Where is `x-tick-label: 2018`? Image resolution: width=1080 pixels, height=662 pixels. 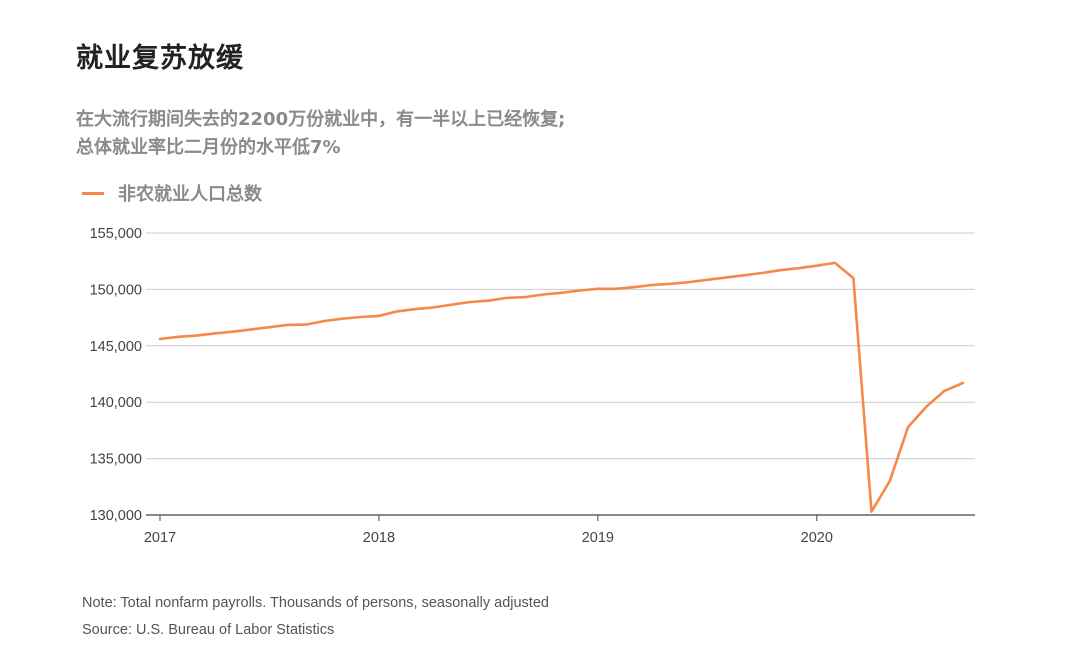
x-tick-label: 2018 is located at coordinates (379, 538).